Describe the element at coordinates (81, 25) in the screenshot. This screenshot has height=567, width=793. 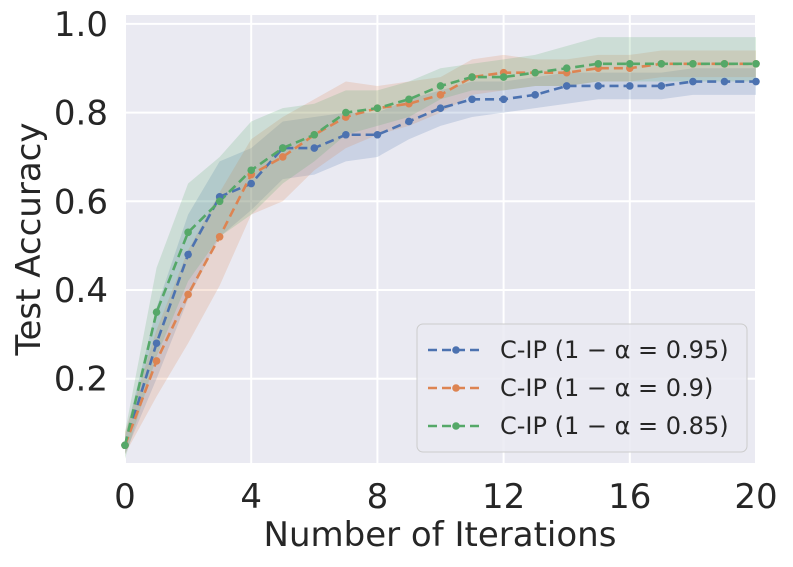
I see `y-tick-label: 1.0` at that location.